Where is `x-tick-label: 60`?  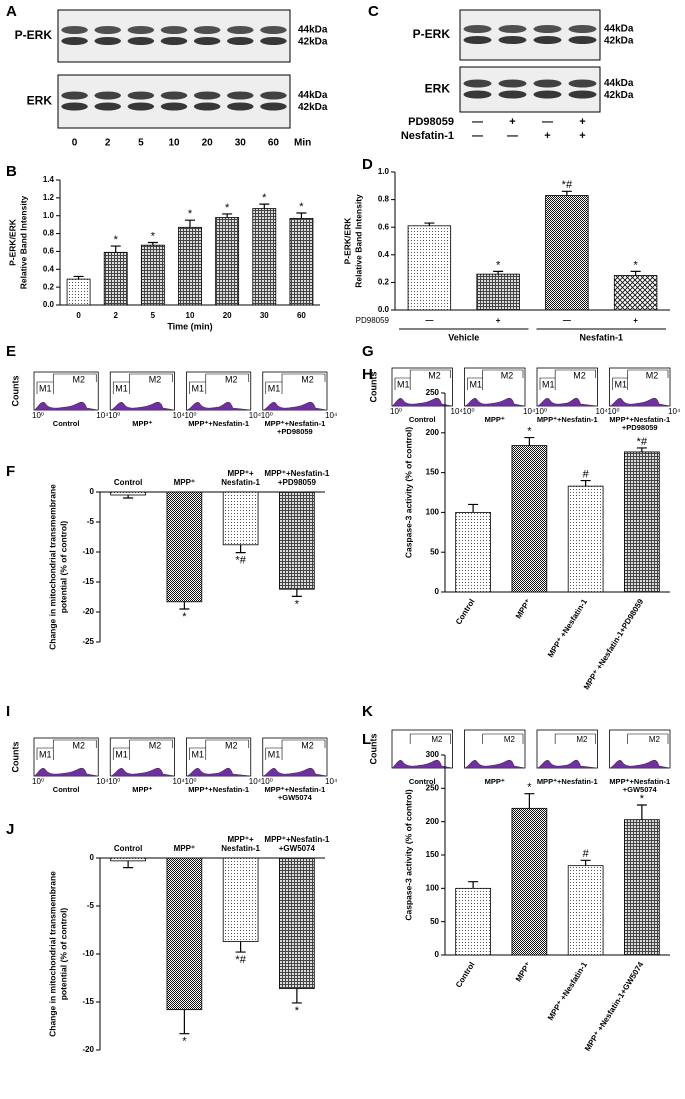
x-tick-label: 60 is located at coordinates (301, 315).